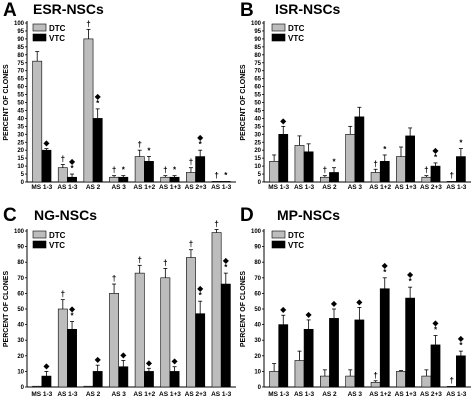  Describe the element at coordinates (57, 245) in the screenshot. I see `legend-label: VTC` at that location.